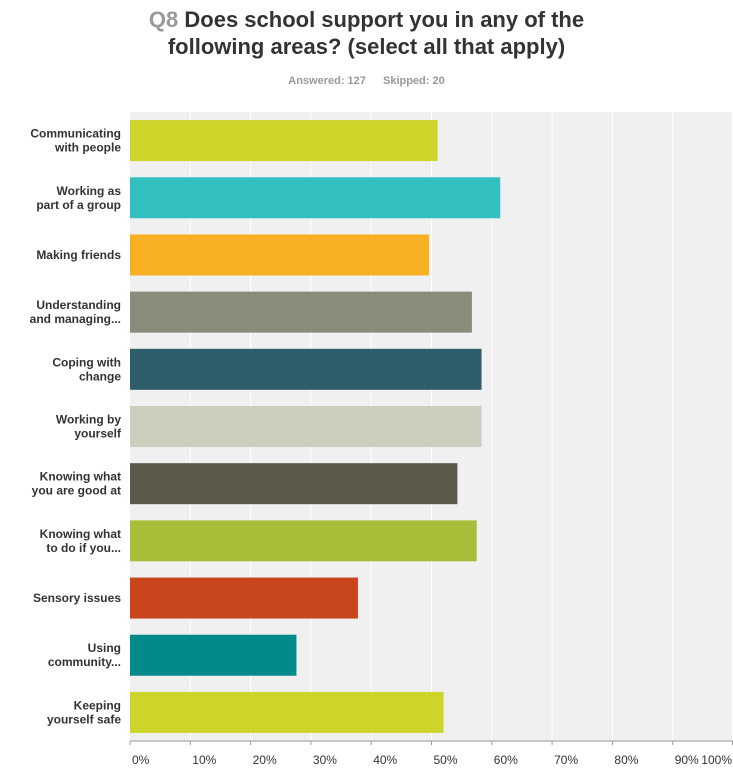 This screenshot has width=733, height=769. What do you see at coordinates (104, 648) in the screenshot?
I see `y-tick-label: Using` at bounding box center [104, 648].